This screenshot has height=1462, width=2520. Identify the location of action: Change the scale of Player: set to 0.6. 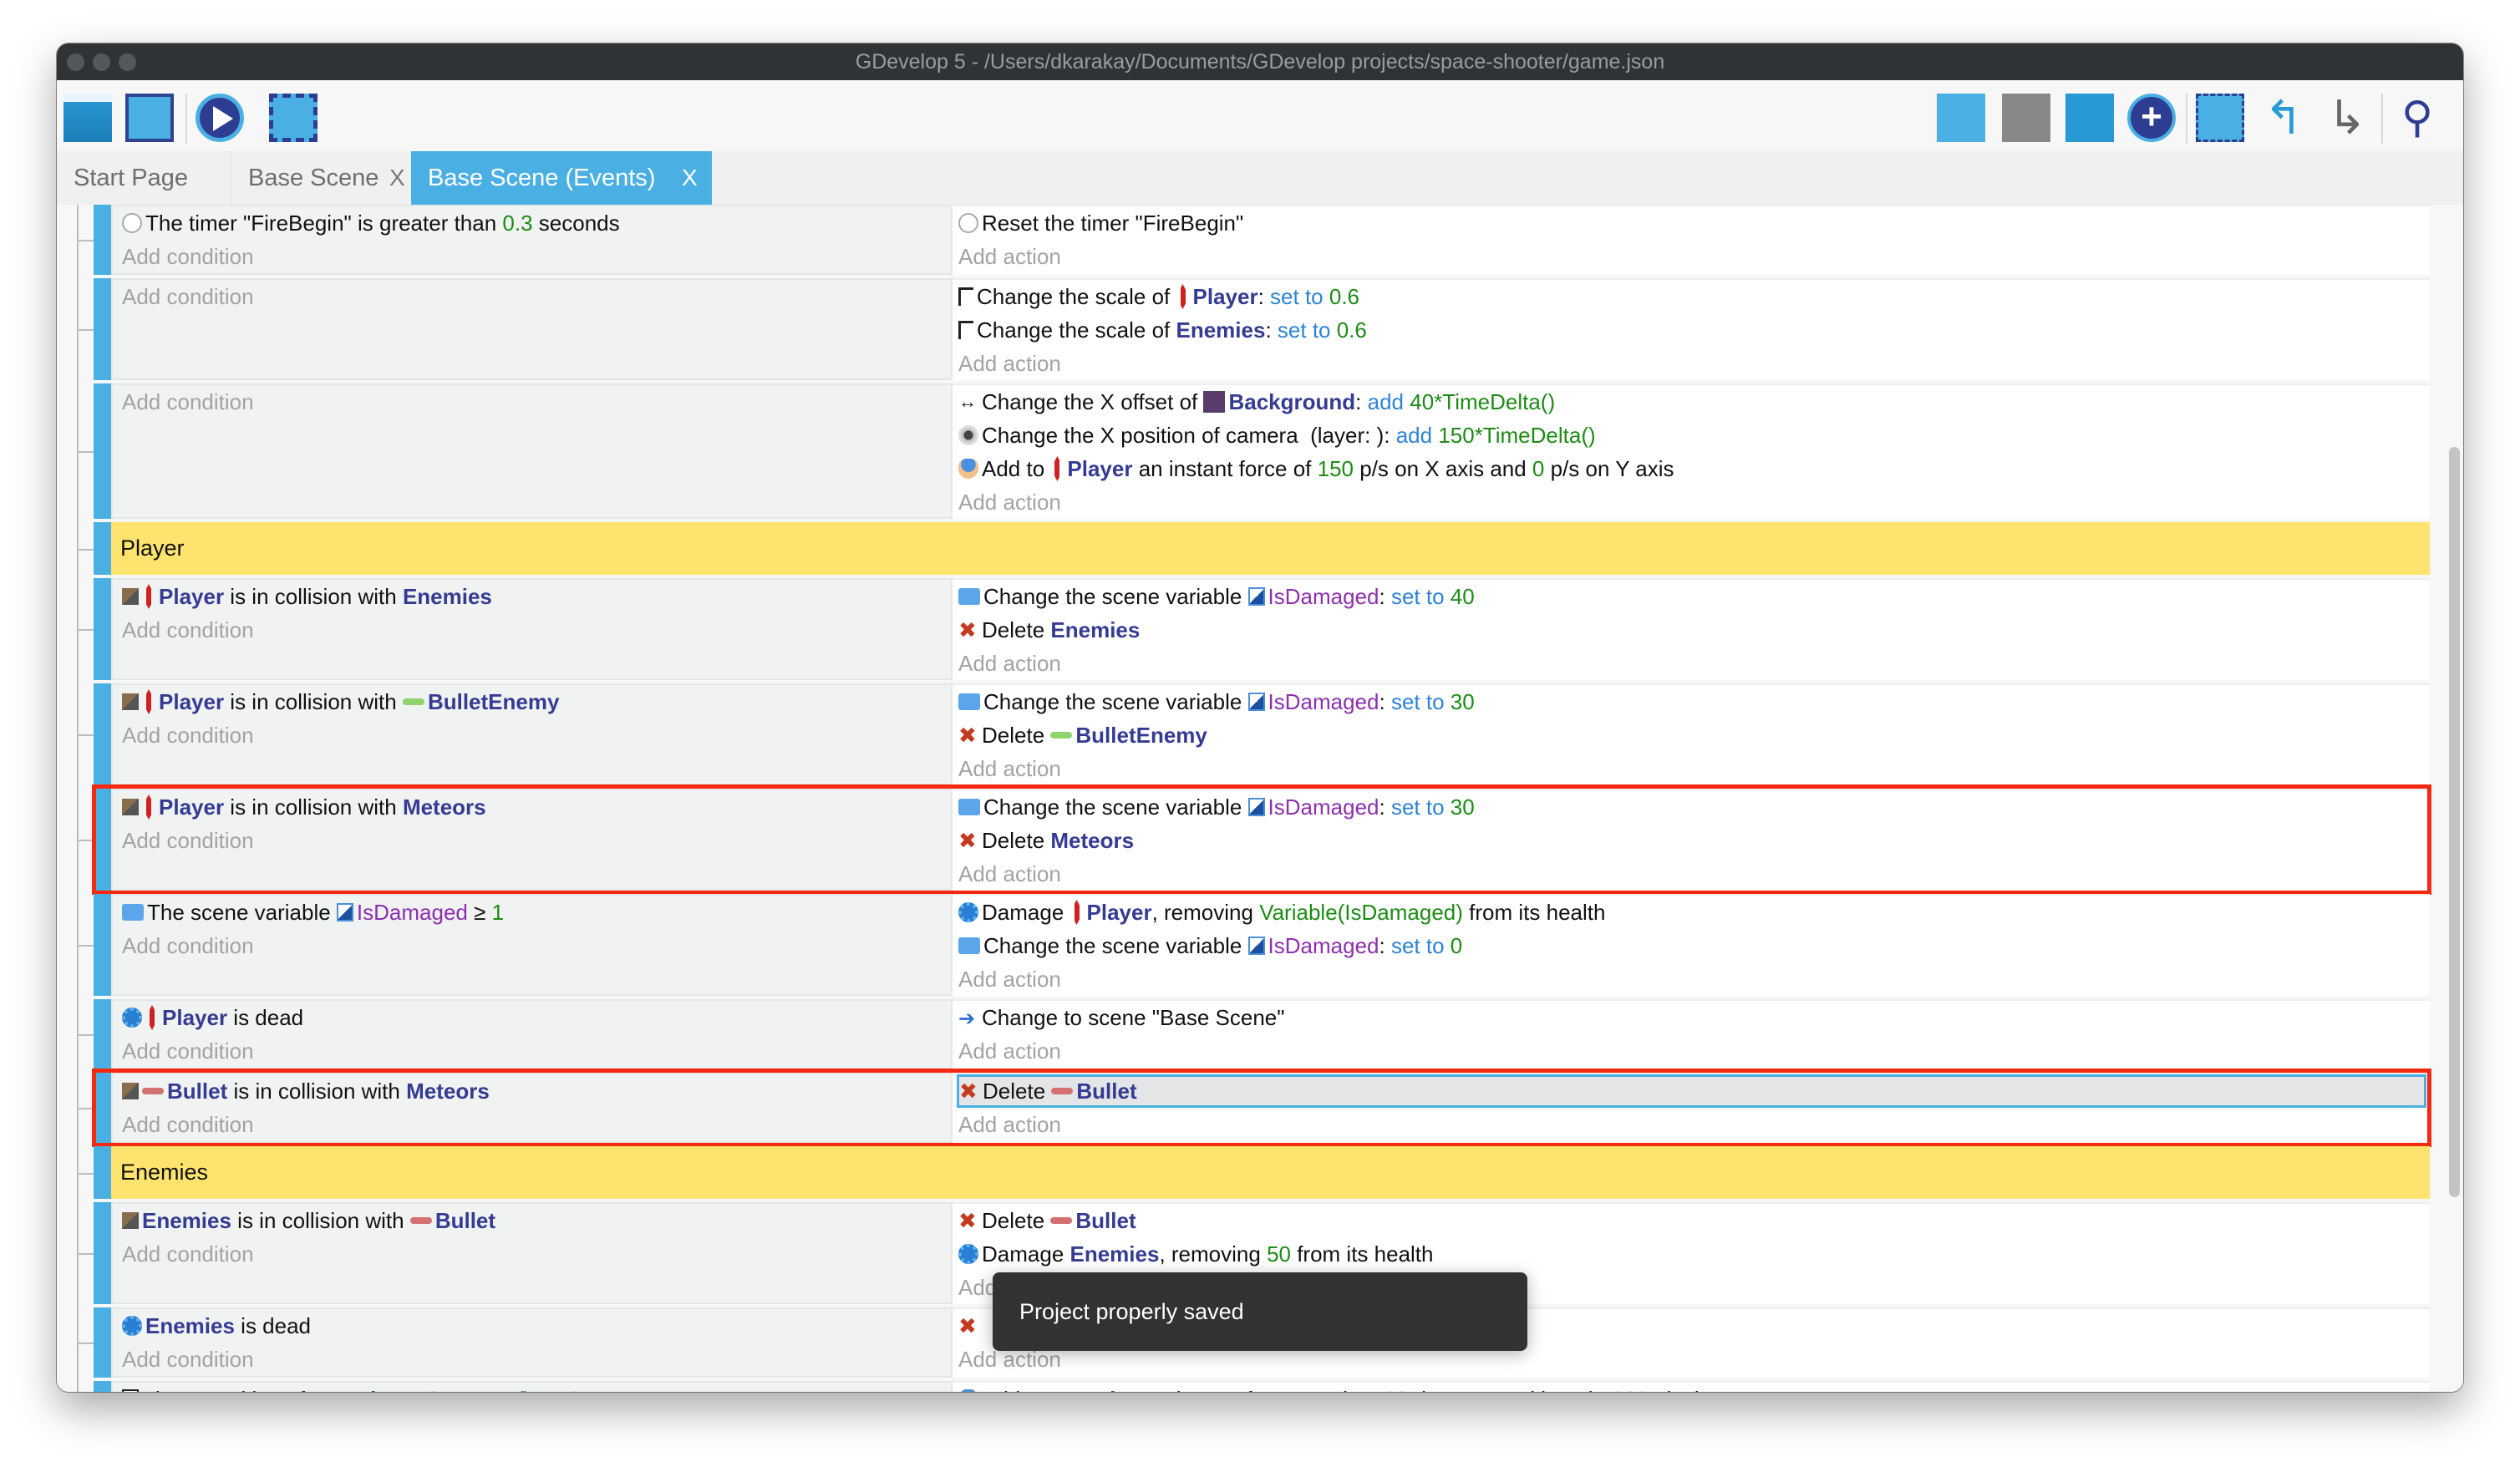
(1692, 296).